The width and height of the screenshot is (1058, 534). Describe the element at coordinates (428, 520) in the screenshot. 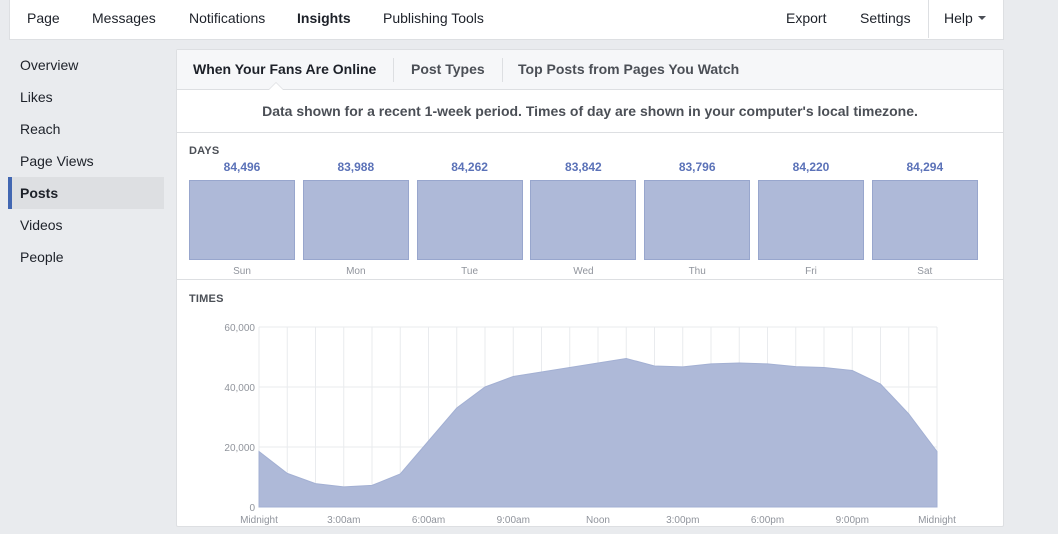

I see `x-tick-label: 6:00am` at that location.